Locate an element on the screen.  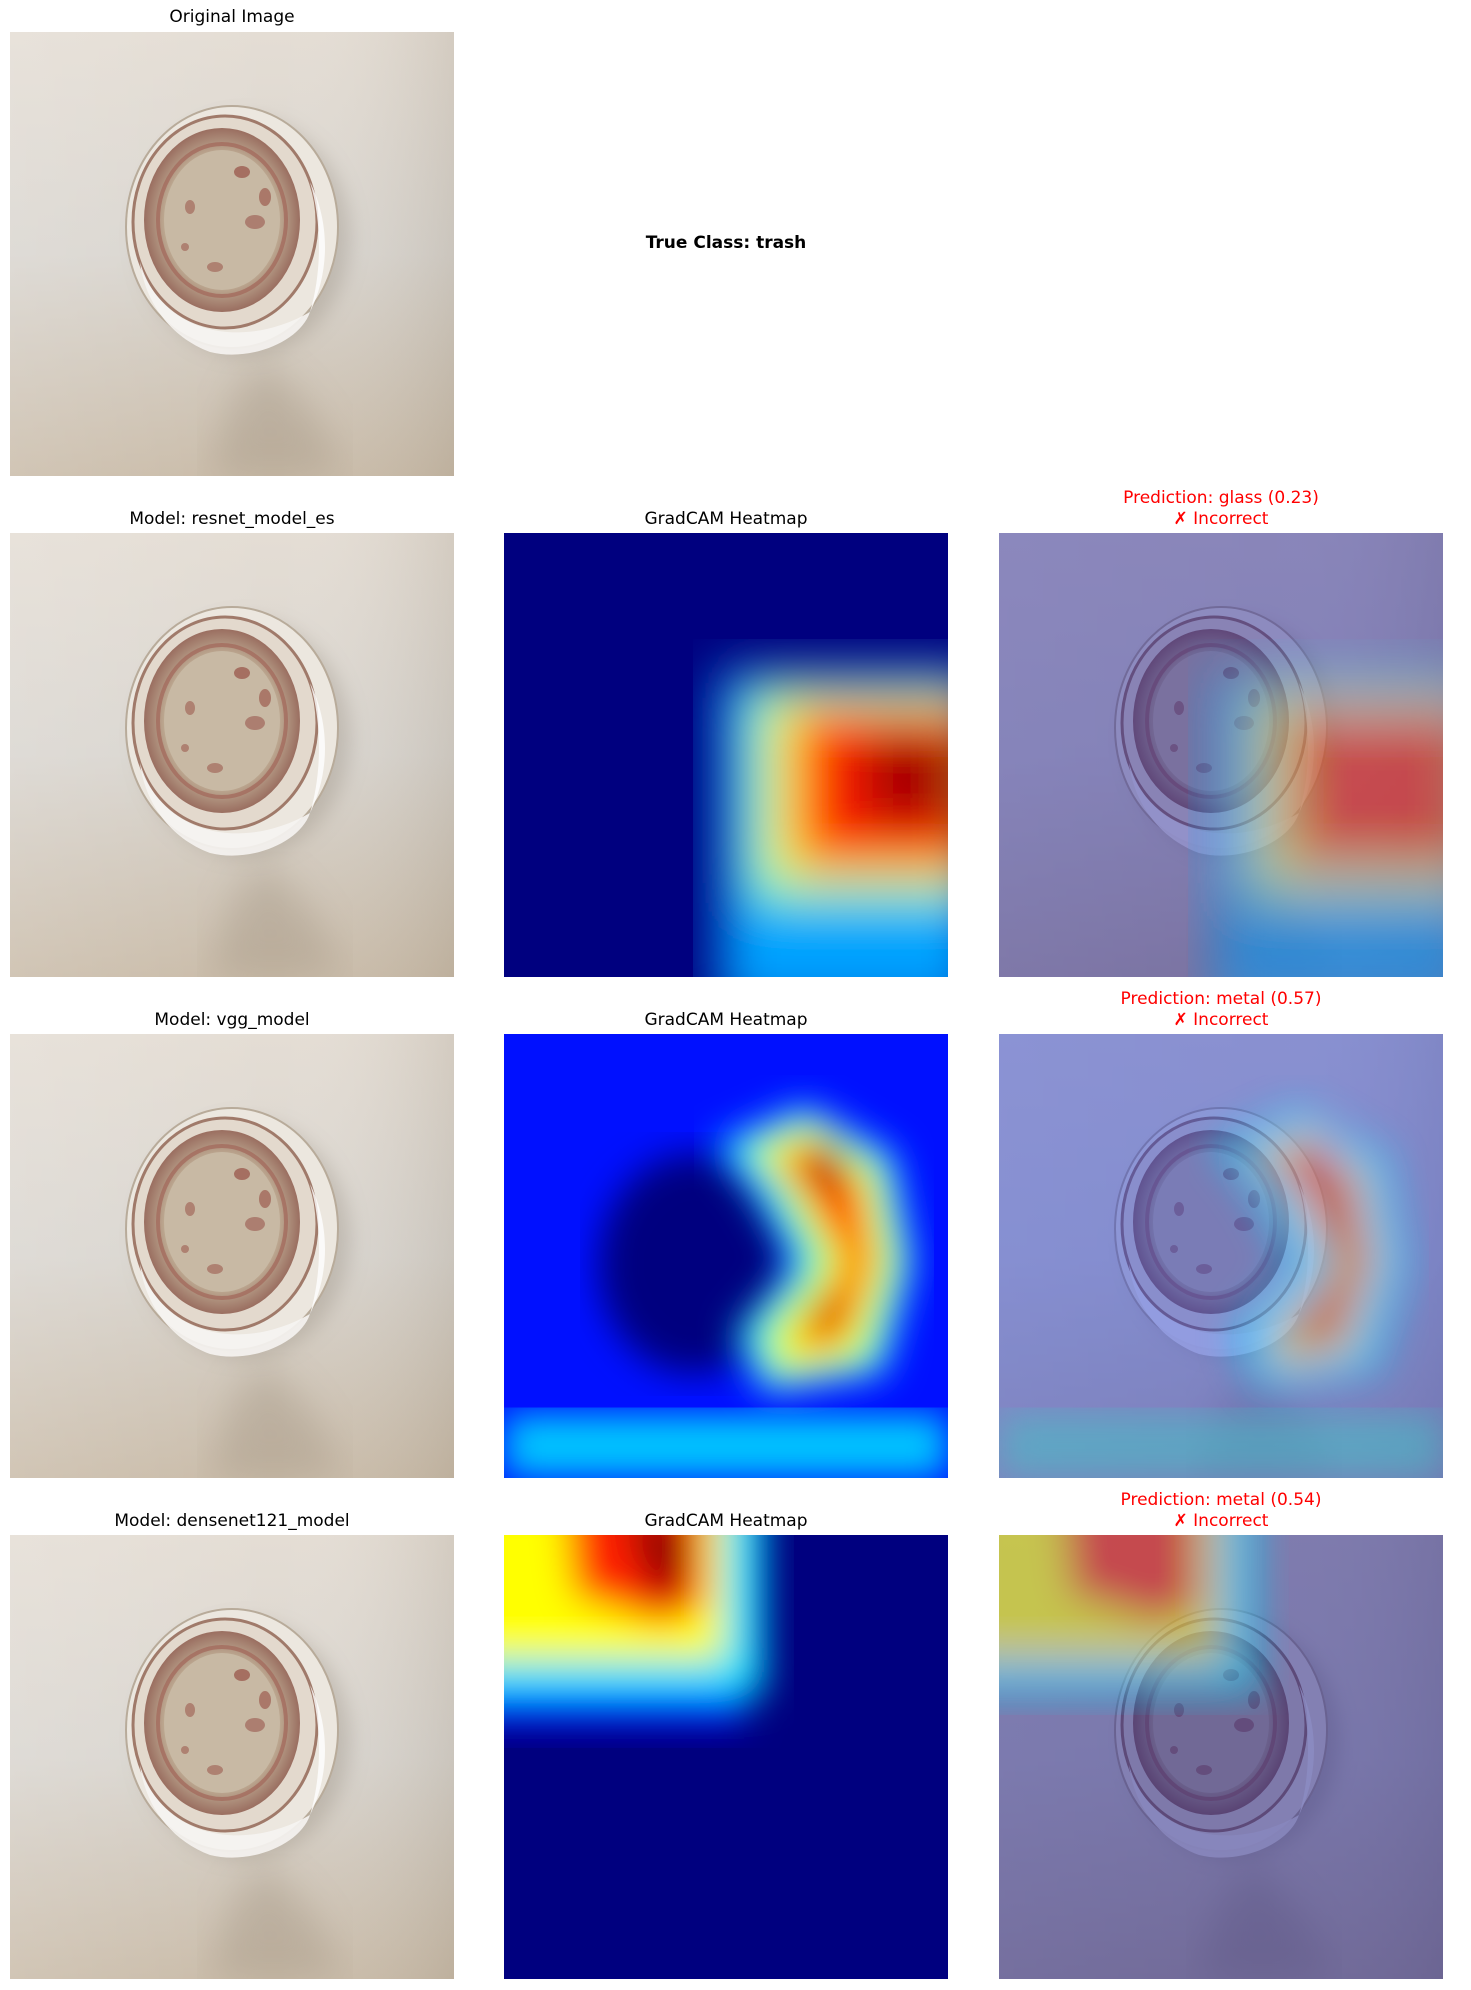
model-image-vgg is located at coordinates (232, 1256).